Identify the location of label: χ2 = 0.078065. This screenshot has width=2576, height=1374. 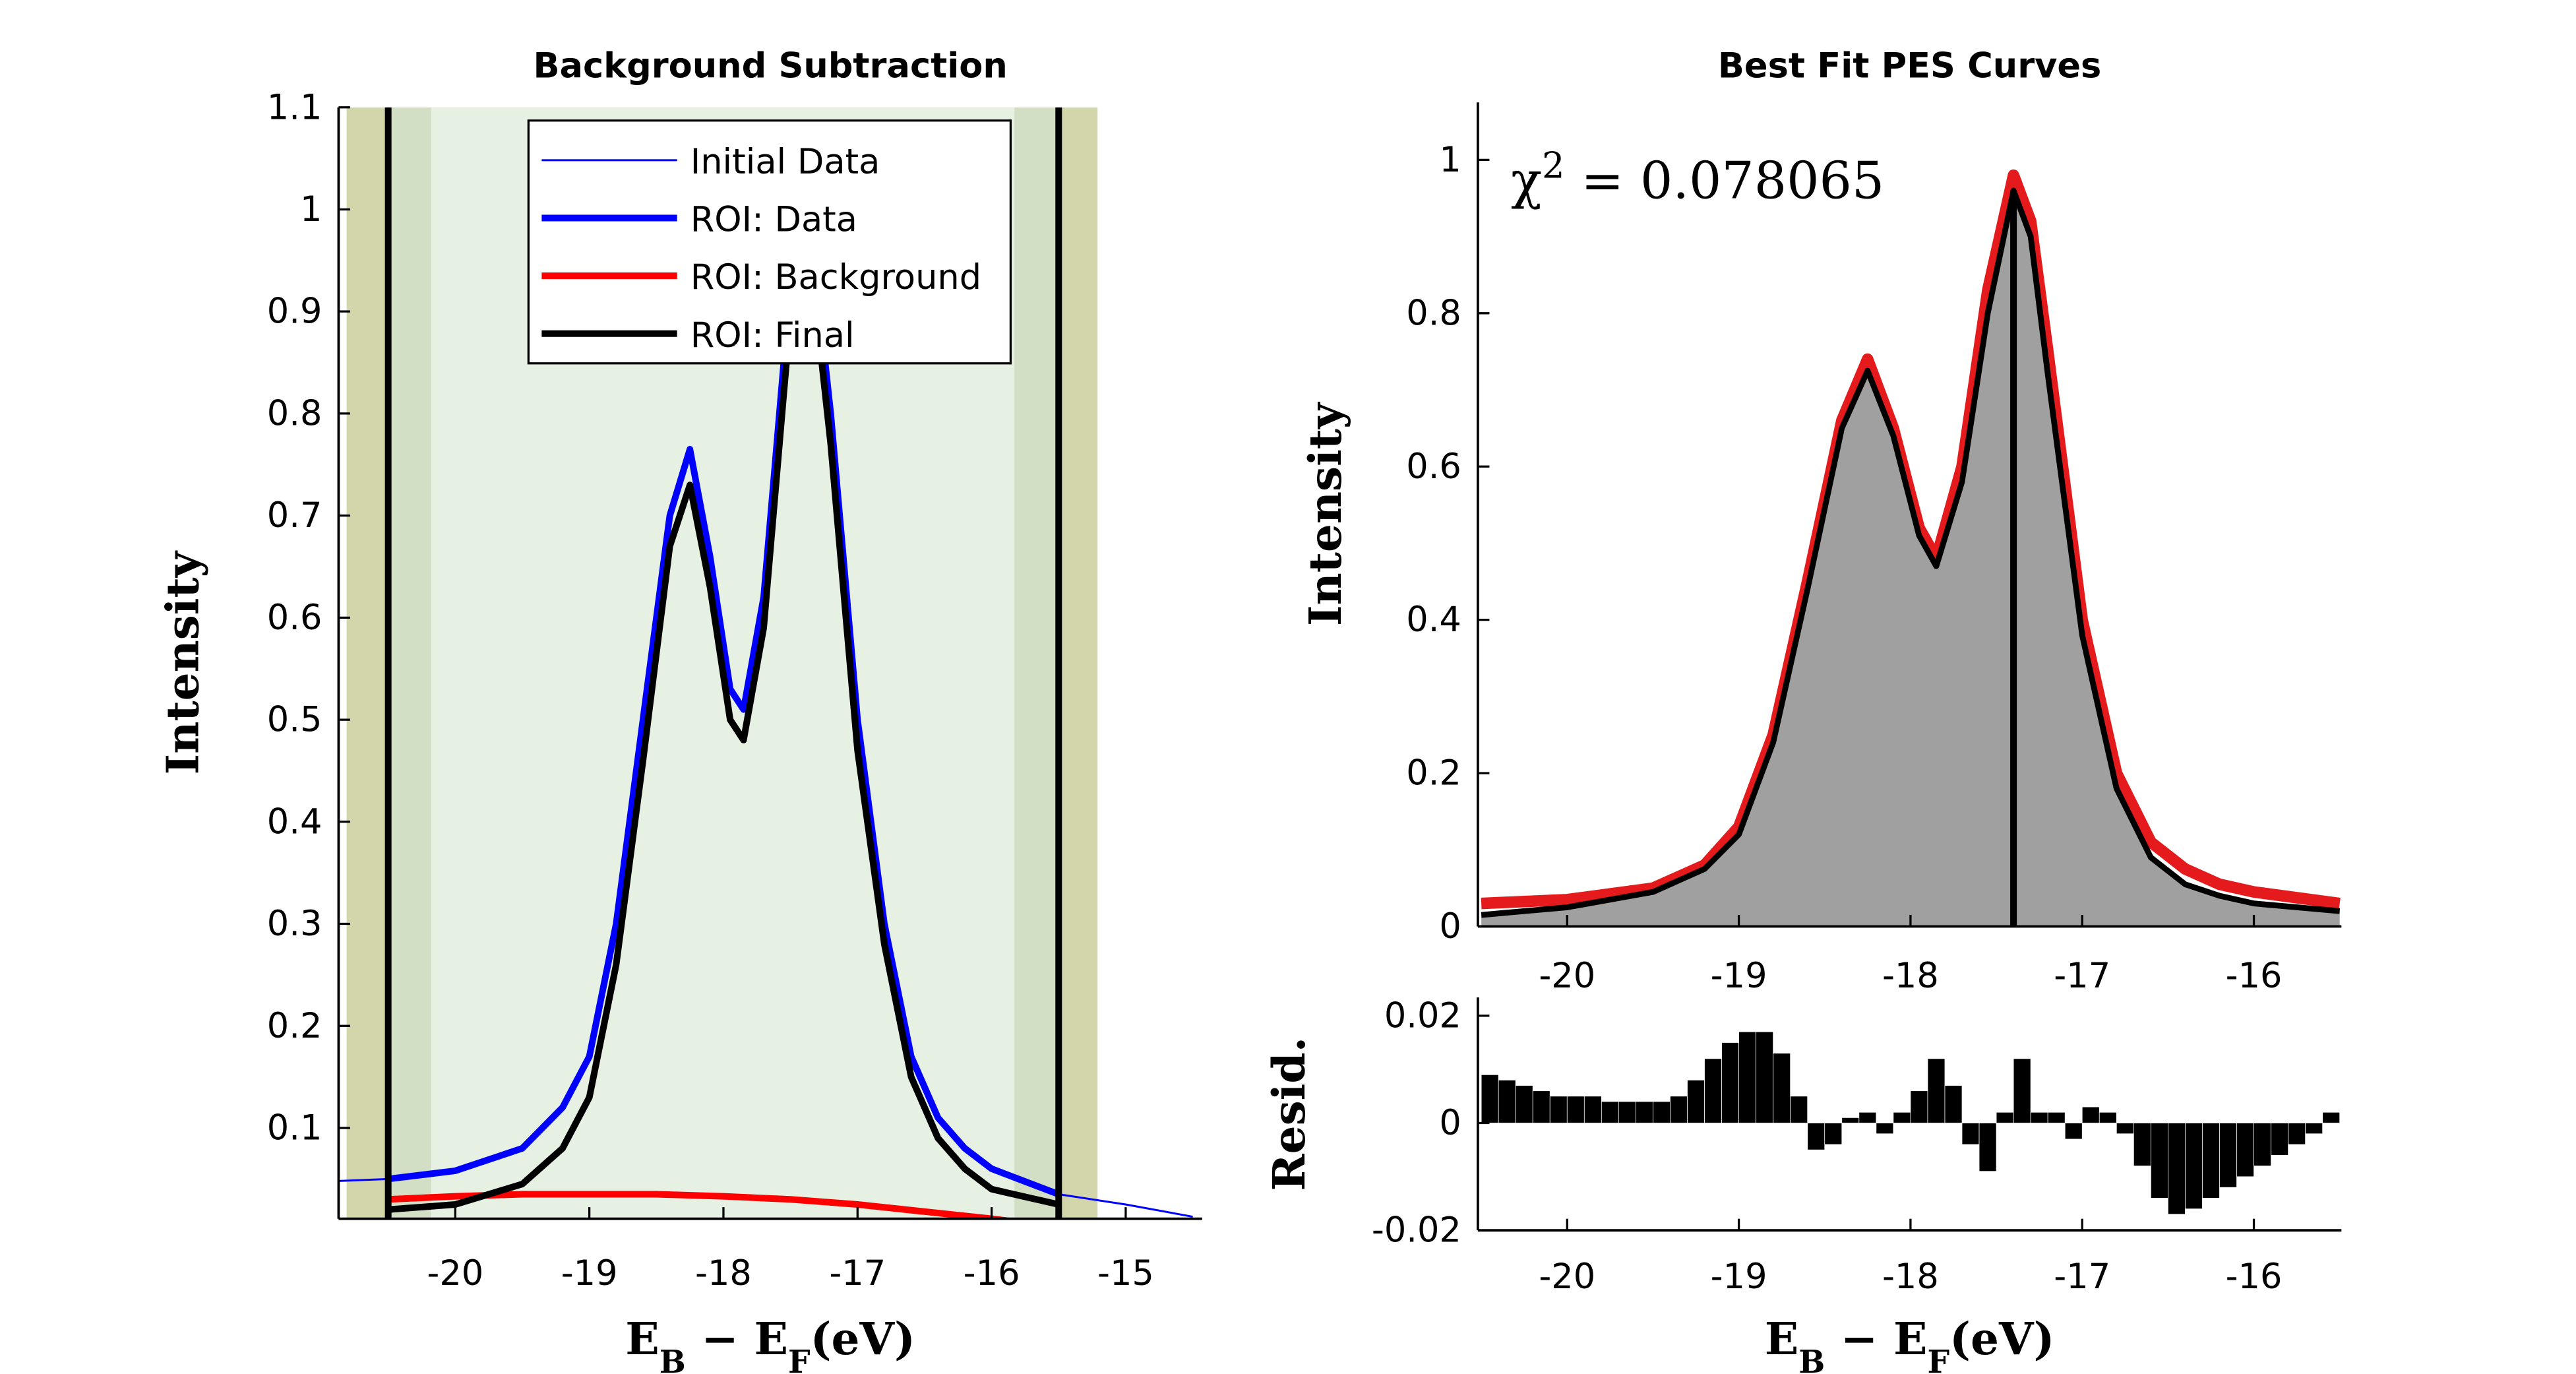
(1697, 177).